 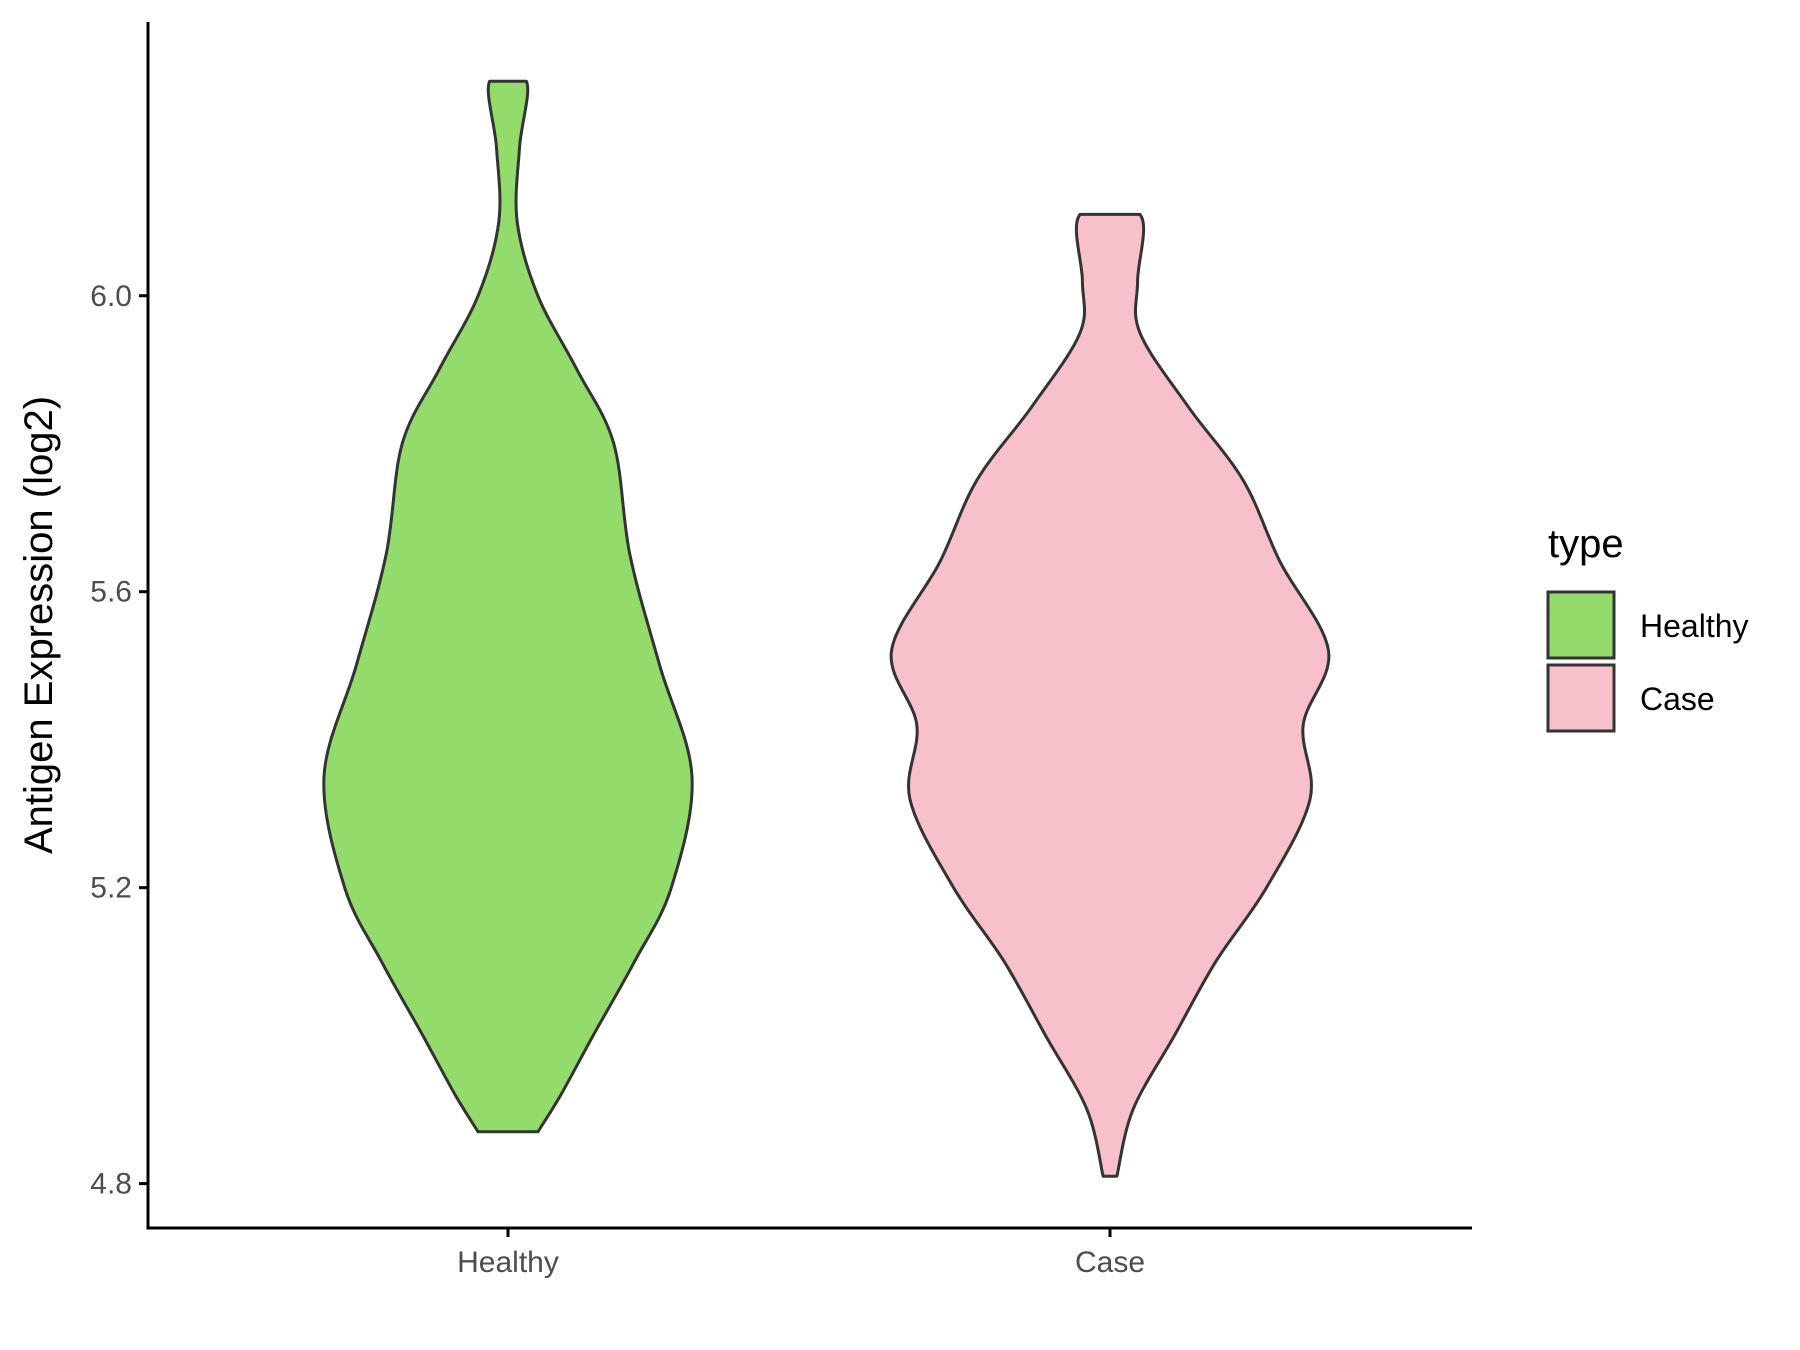 I want to click on y-tick-label: 4.8, so click(x=111, y=1184).